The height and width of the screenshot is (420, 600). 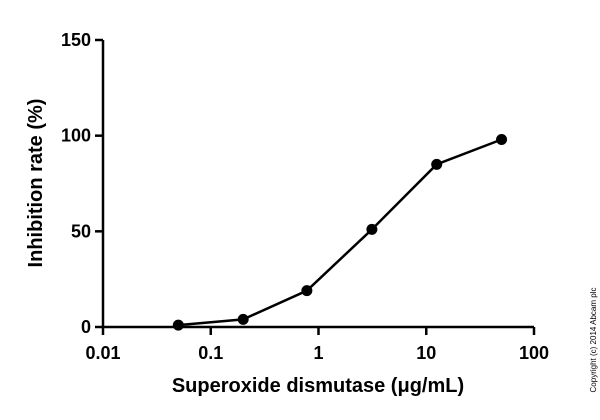 What do you see at coordinates (102, 353) in the screenshot?
I see `x-tick-label: 0.01` at bounding box center [102, 353].